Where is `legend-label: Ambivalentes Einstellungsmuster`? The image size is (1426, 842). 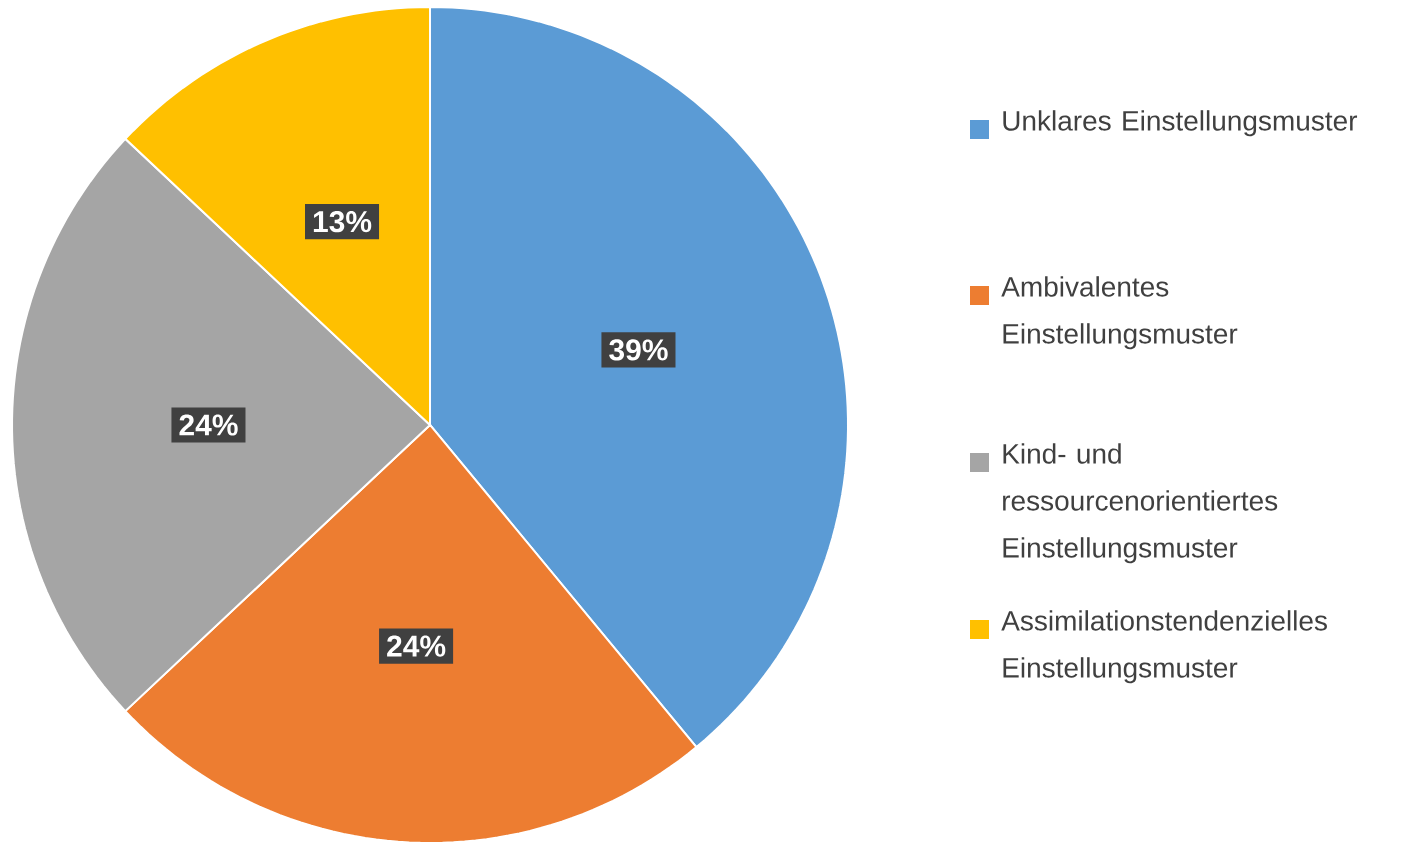 legend-label: Ambivalentes Einstellungsmuster is located at coordinates (1119, 313).